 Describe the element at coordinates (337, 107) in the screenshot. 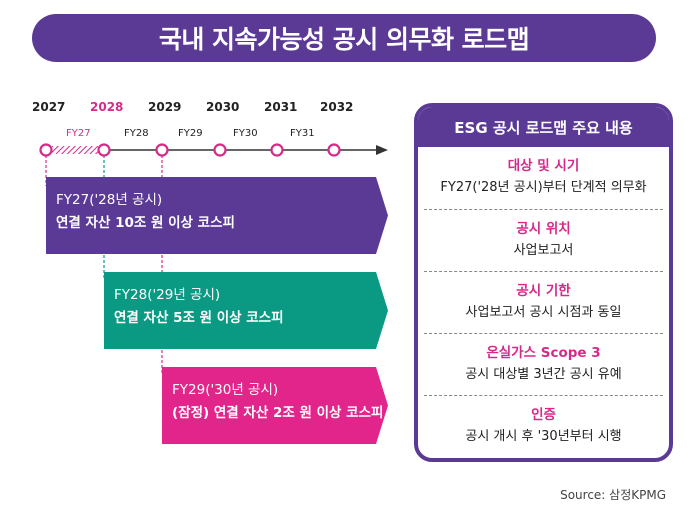

I see `year-label-2032: 2032` at that location.